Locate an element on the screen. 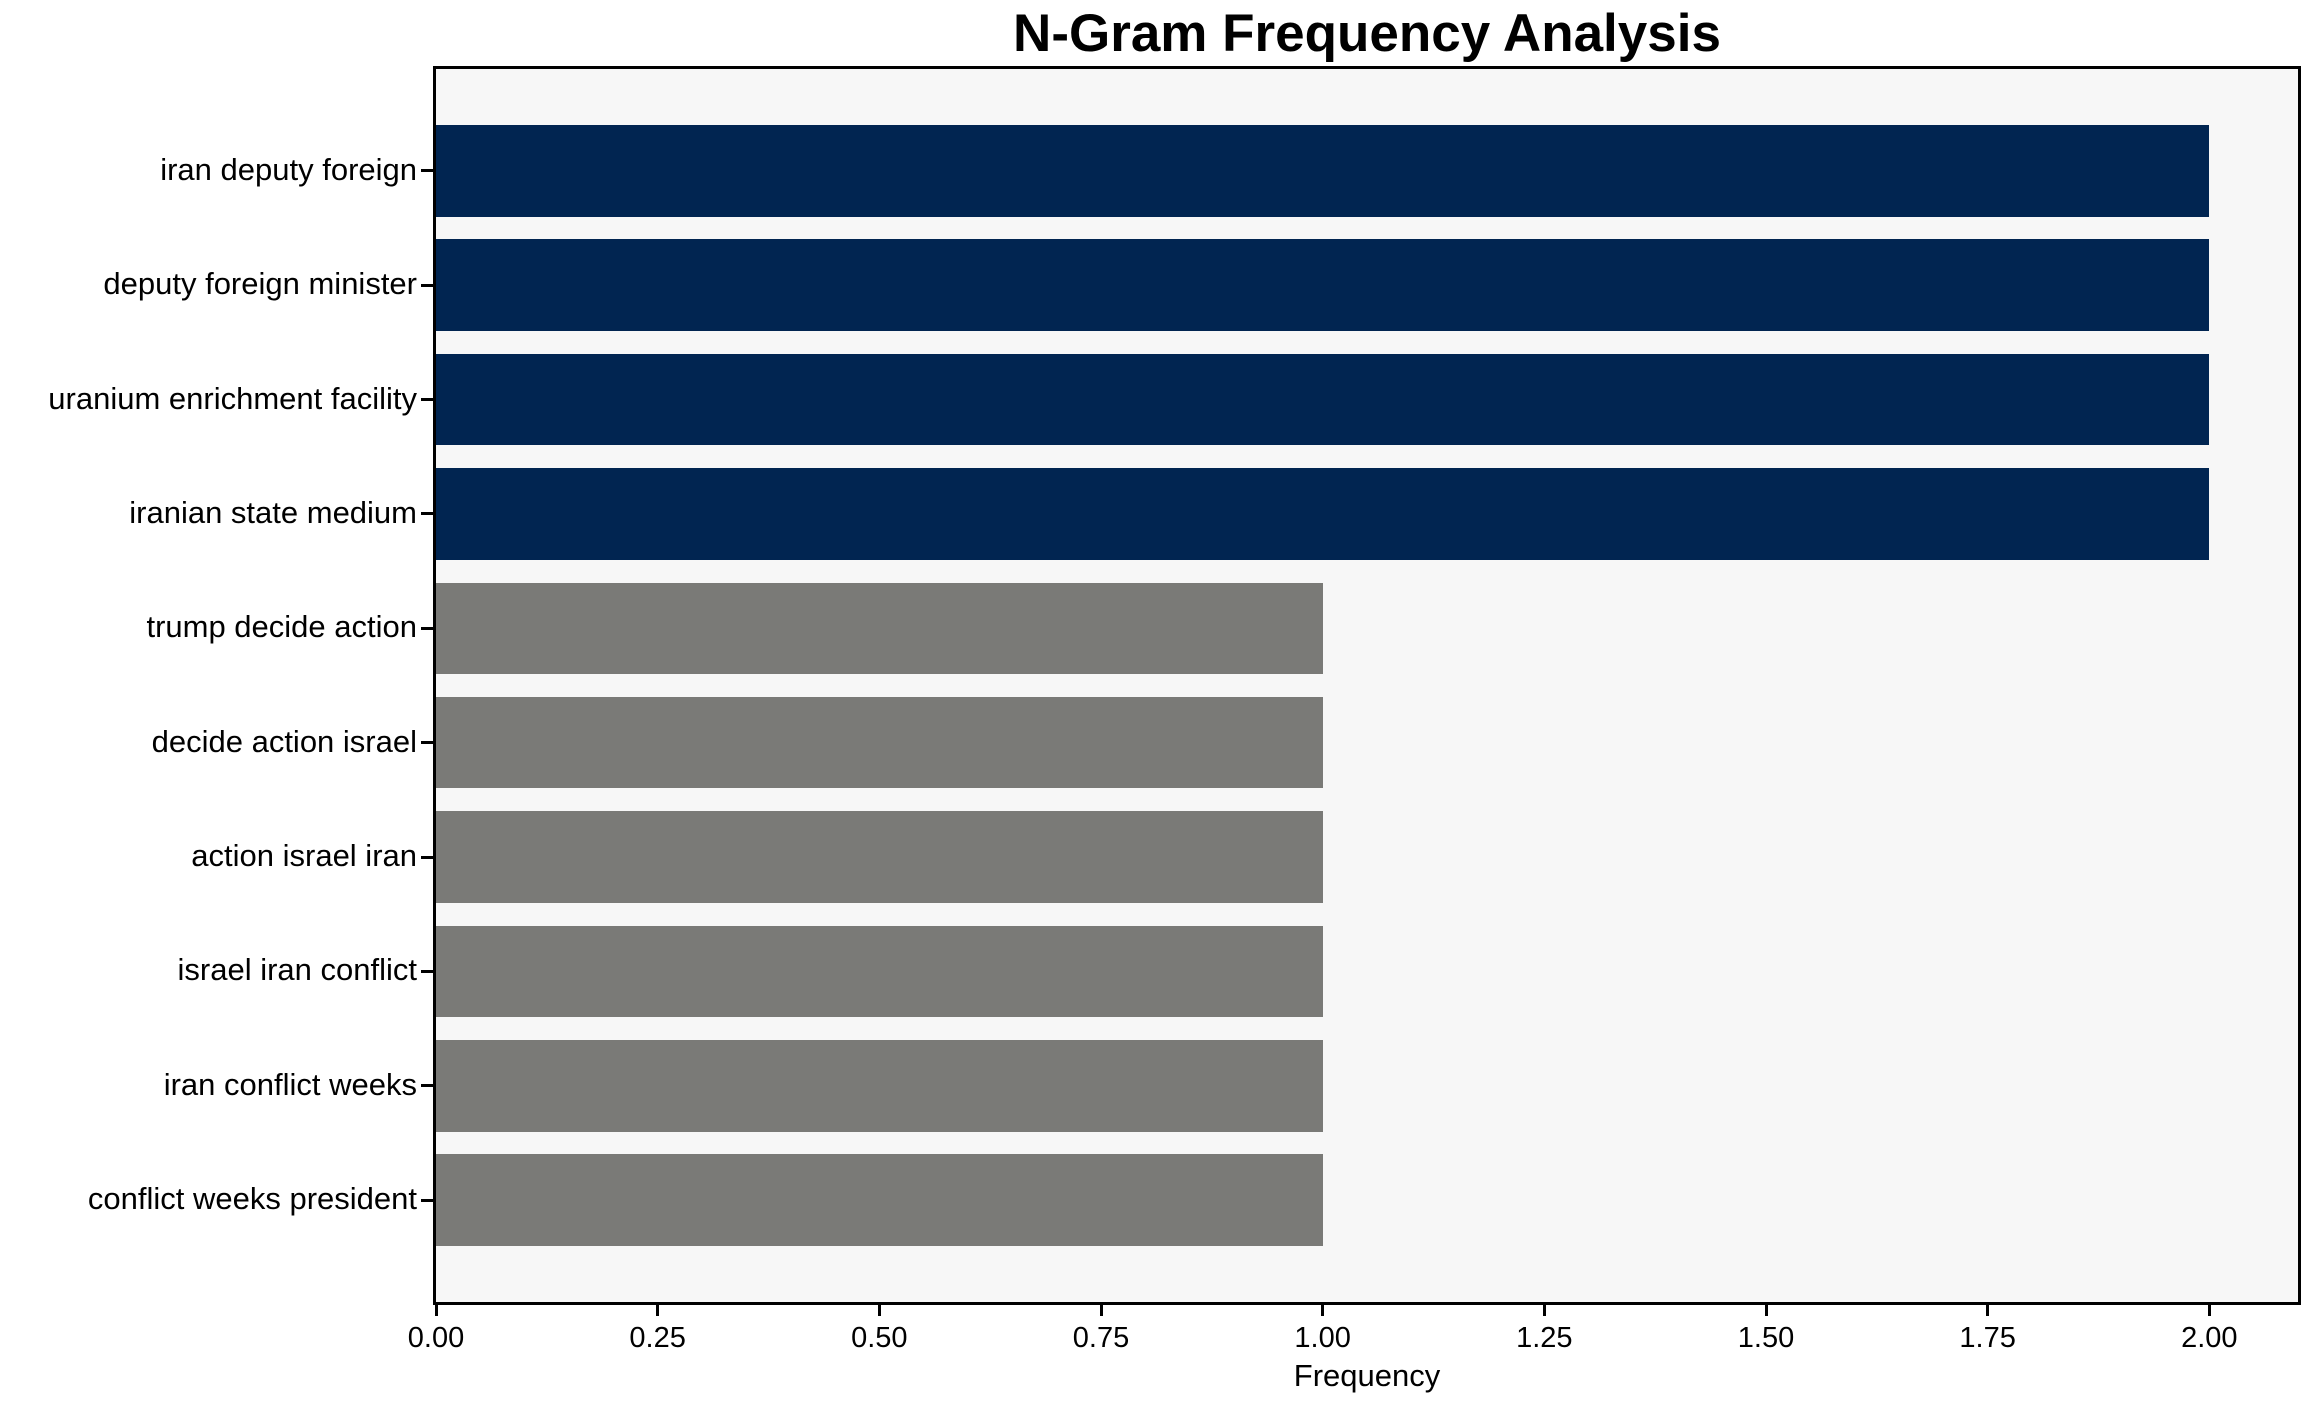  x-tick-label: 1.25 is located at coordinates (1544, 1338).